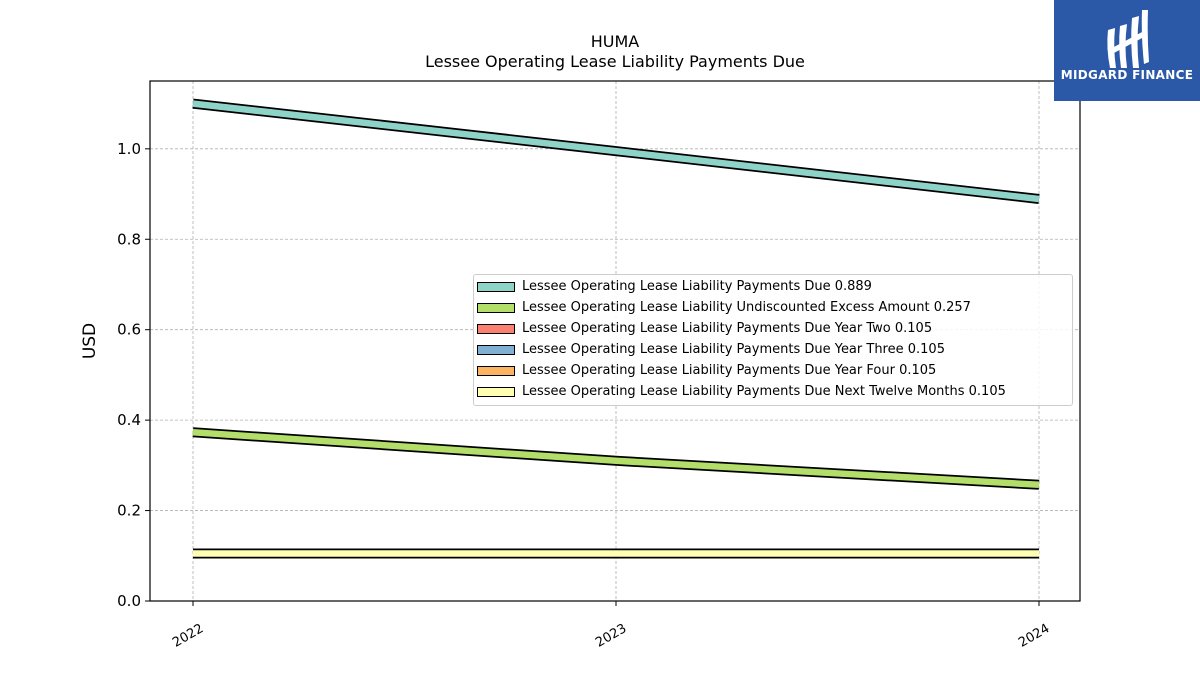 The image size is (1200, 675). What do you see at coordinates (129, 511) in the screenshot?
I see `y-tick-label: 0.2` at bounding box center [129, 511].